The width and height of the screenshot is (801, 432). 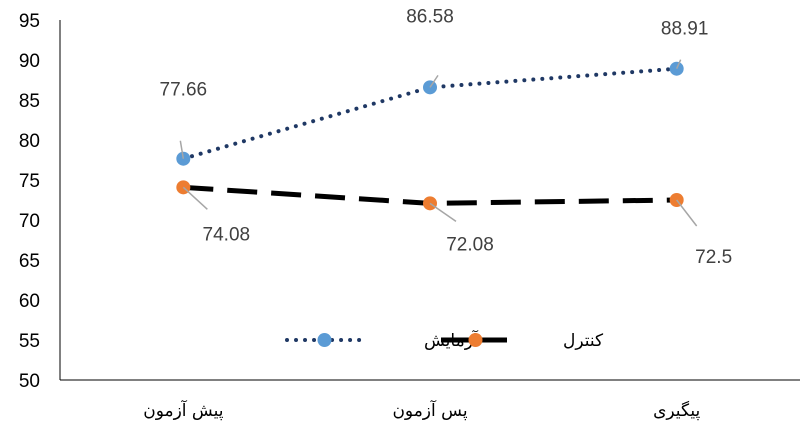 I want to click on data-label: 88.91, so click(x=685, y=29).